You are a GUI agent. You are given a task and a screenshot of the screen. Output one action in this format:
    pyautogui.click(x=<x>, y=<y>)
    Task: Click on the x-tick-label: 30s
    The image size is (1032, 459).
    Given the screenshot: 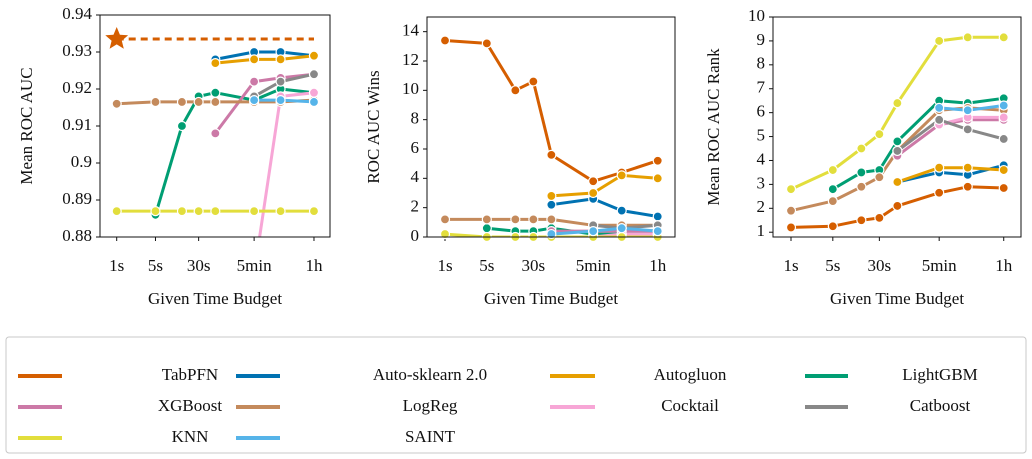 What is the action you would take?
    pyautogui.click(x=880, y=265)
    